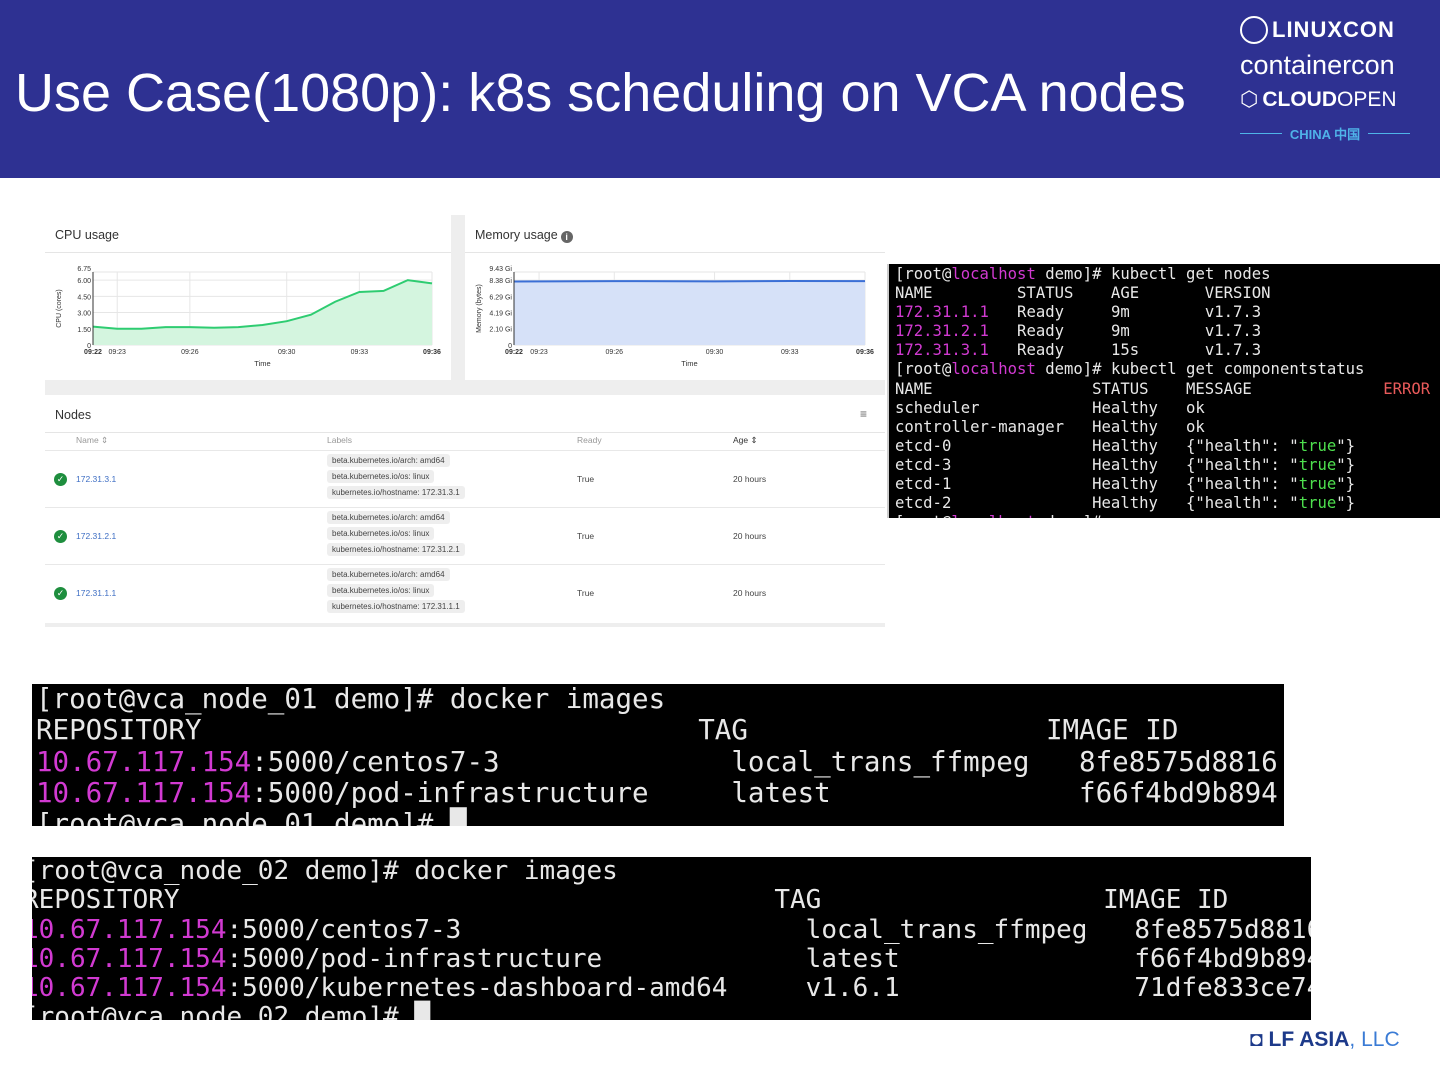 The width and height of the screenshot is (1440, 1080). What do you see at coordinates (1367, 99) in the screenshot?
I see `open-text: OPEN` at bounding box center [1367, 99].